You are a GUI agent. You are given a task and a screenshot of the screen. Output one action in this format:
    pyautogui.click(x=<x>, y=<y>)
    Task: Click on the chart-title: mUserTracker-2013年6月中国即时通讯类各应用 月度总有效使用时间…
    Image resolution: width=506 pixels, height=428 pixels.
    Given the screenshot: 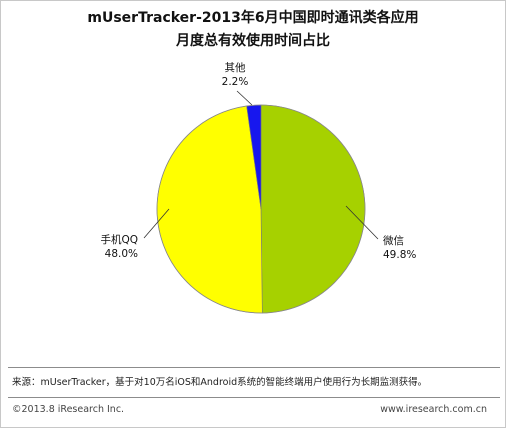 What is the action you would take?
    pyautogui.click(x=253, y=30)
    